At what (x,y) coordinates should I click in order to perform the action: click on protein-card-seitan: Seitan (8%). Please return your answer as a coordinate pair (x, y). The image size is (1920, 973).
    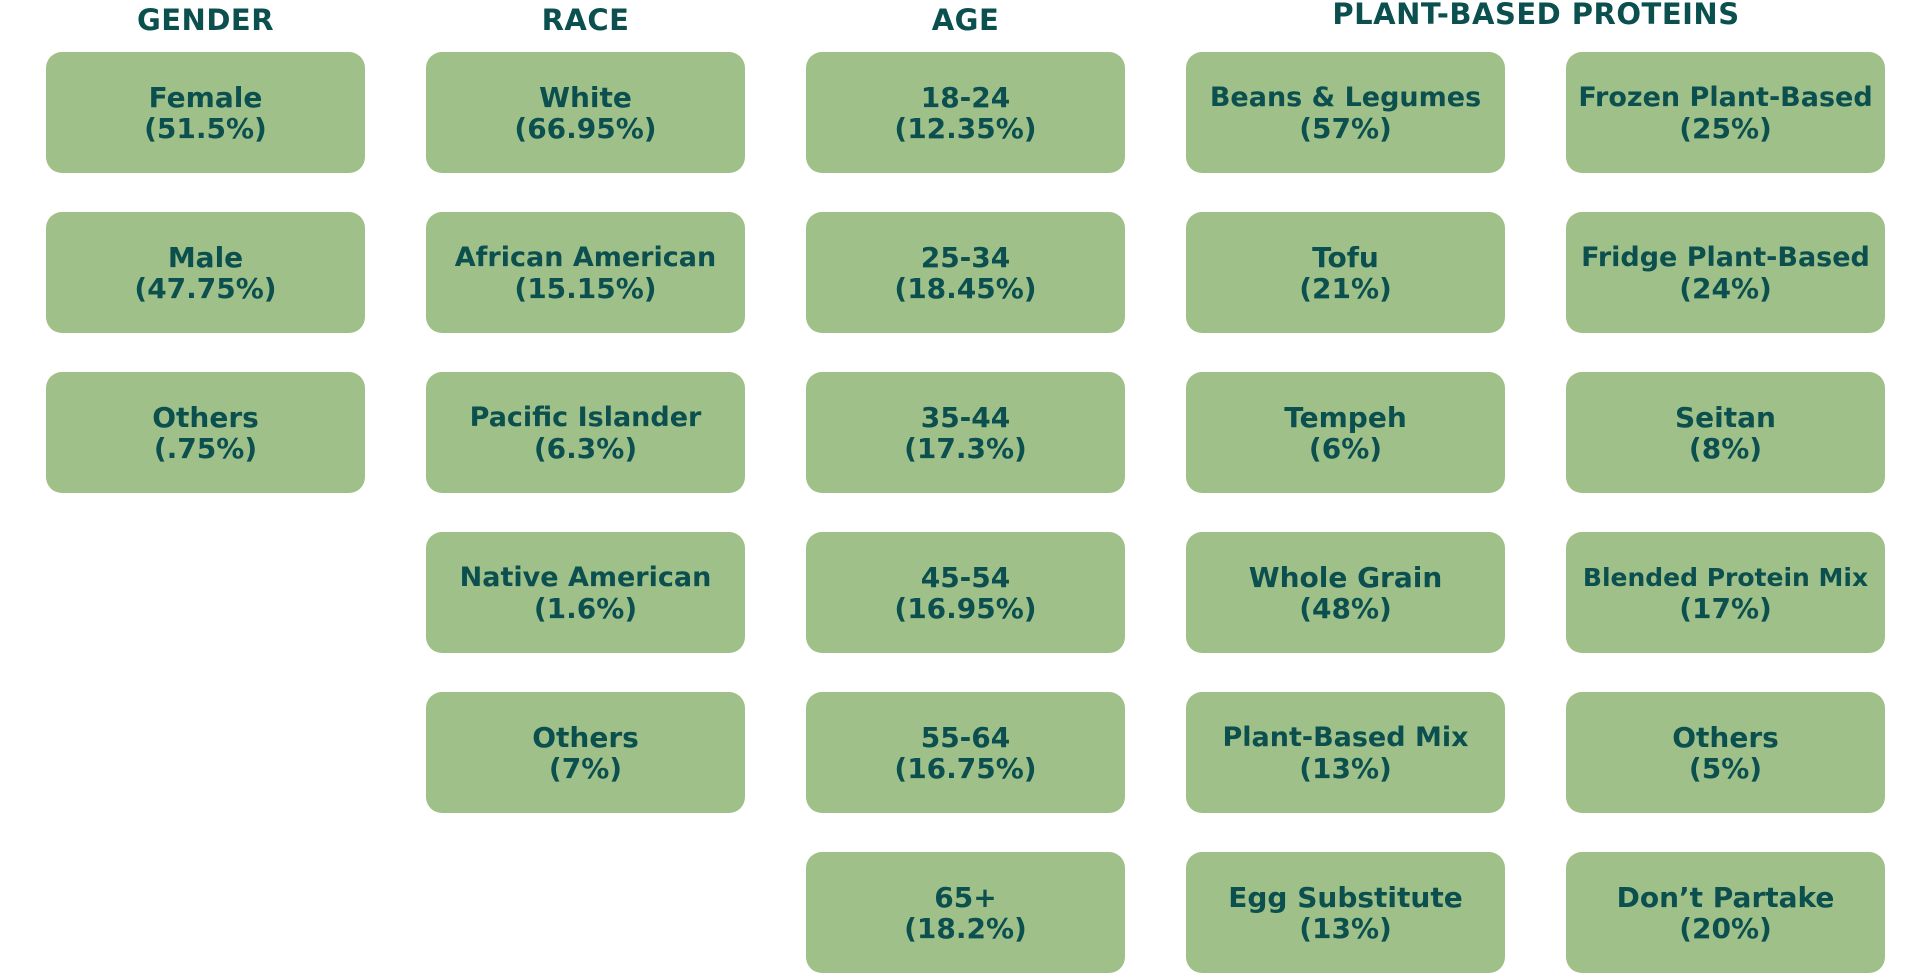
    Looking at the image, I should click on (1725, 432).